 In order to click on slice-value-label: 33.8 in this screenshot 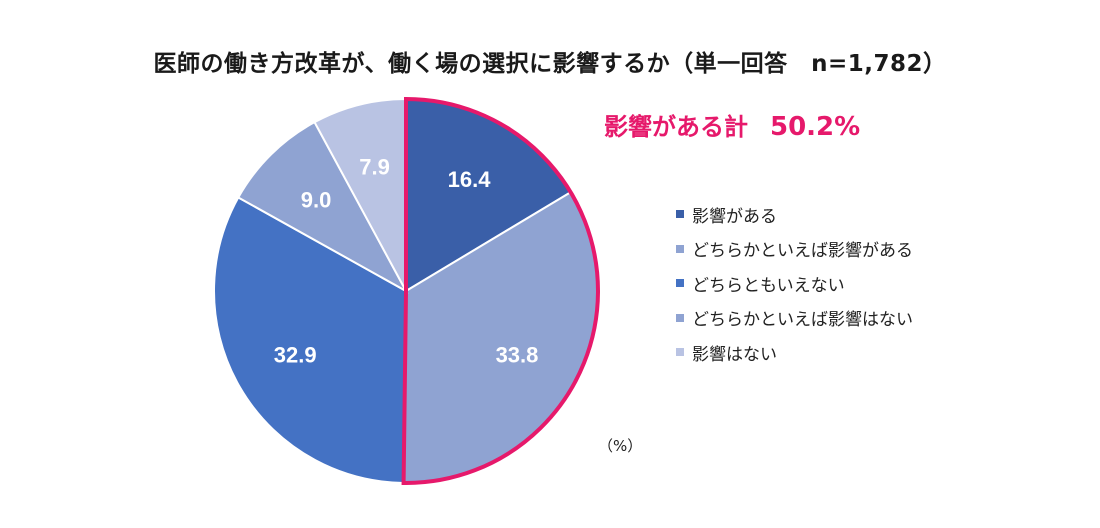, I will do `click(517, 354)`.